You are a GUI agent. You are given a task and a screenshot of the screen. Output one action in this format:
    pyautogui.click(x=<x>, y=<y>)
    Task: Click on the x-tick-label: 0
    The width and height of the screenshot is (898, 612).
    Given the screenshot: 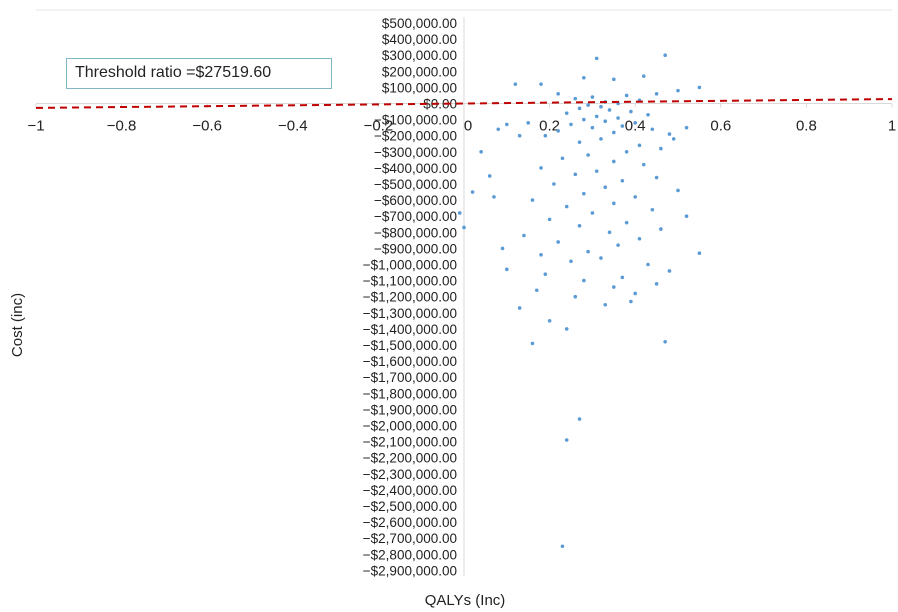 What is the action you would take?
    pyautogui.click(x=468, y=126)
    